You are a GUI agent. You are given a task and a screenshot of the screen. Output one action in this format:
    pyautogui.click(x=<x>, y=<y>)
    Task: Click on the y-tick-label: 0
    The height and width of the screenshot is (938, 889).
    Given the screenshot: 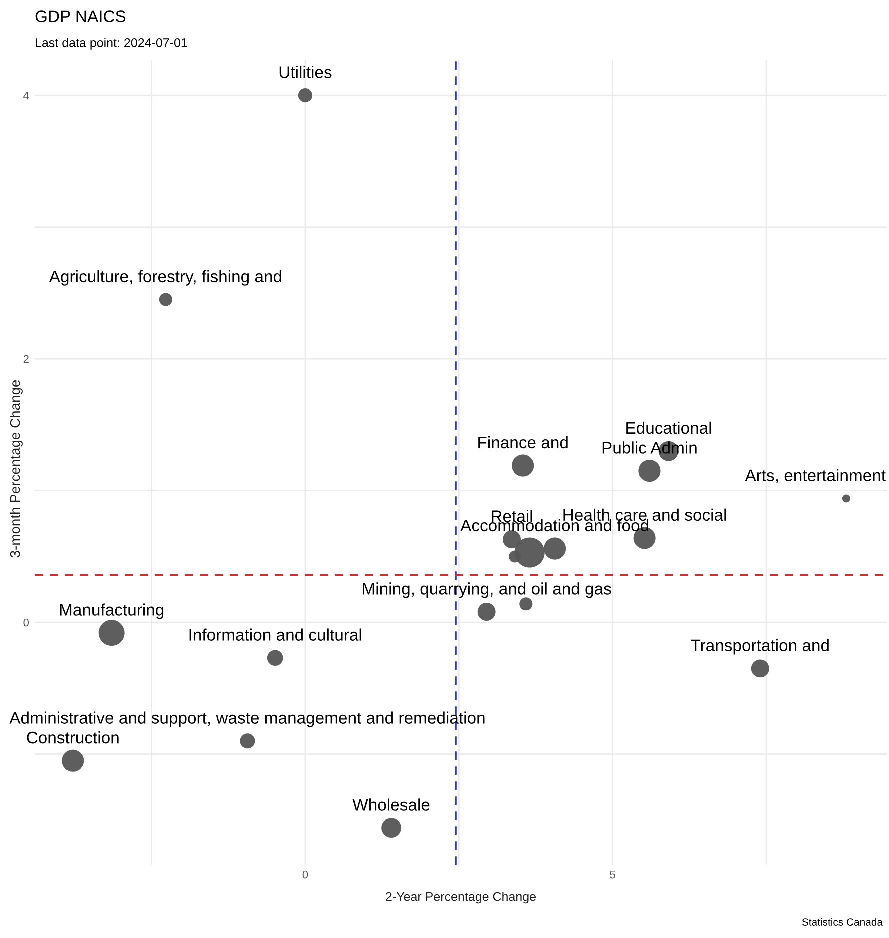 What is the action you would take?
    pyautogui.click(x=27, y=622)
    